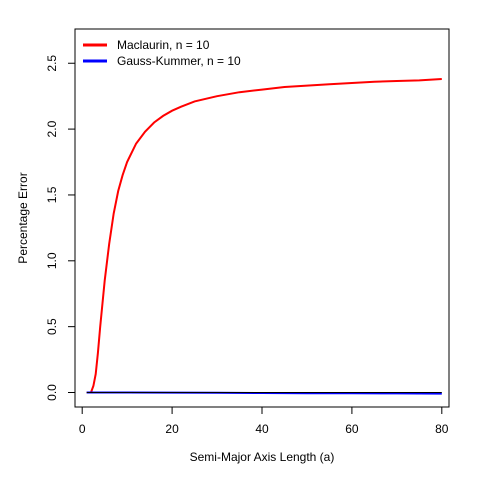 Image resolution: width=480 pixels, height=480 pixels. What do you see at coordinates (264, 421) in the screenshot?
I see `x-axis: 0 20 40 60 80` at bounding box center [264, 421].